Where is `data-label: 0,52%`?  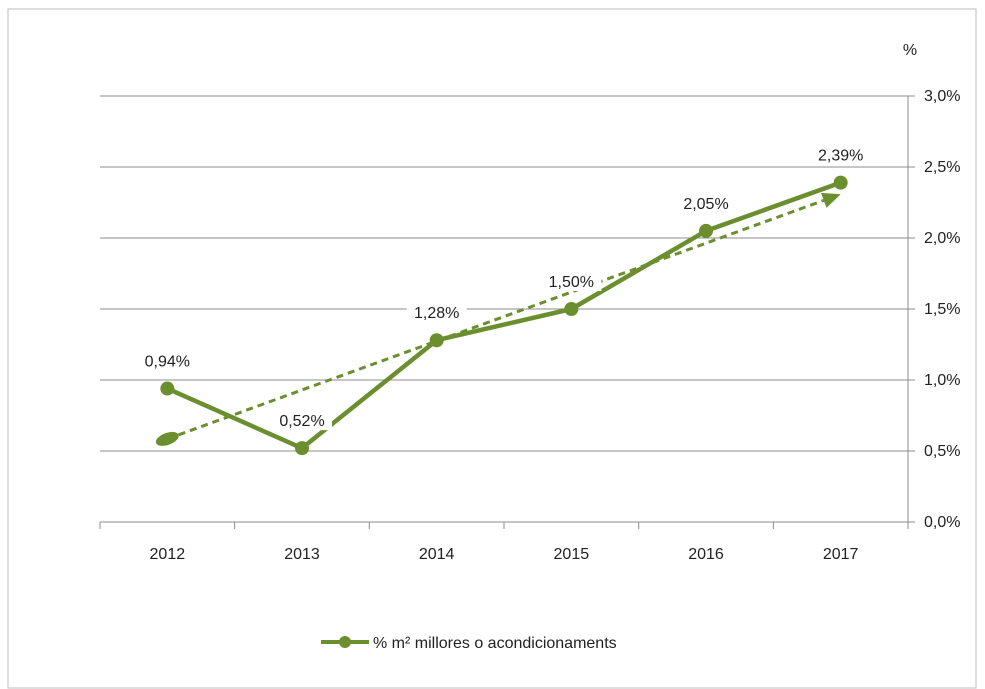
data-label: 0,52% is located at coordinates (301, 421).